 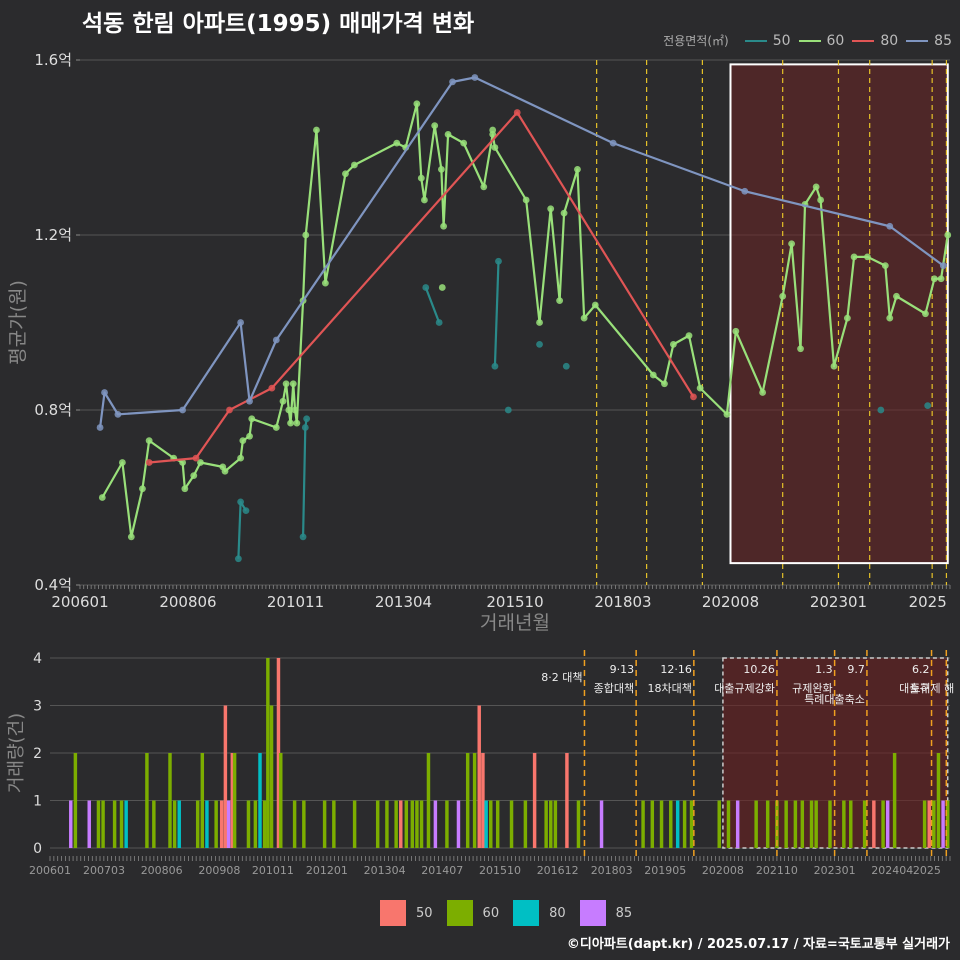 I want to click on price-x-tick-label: 201803, so click(x=622, y=602).